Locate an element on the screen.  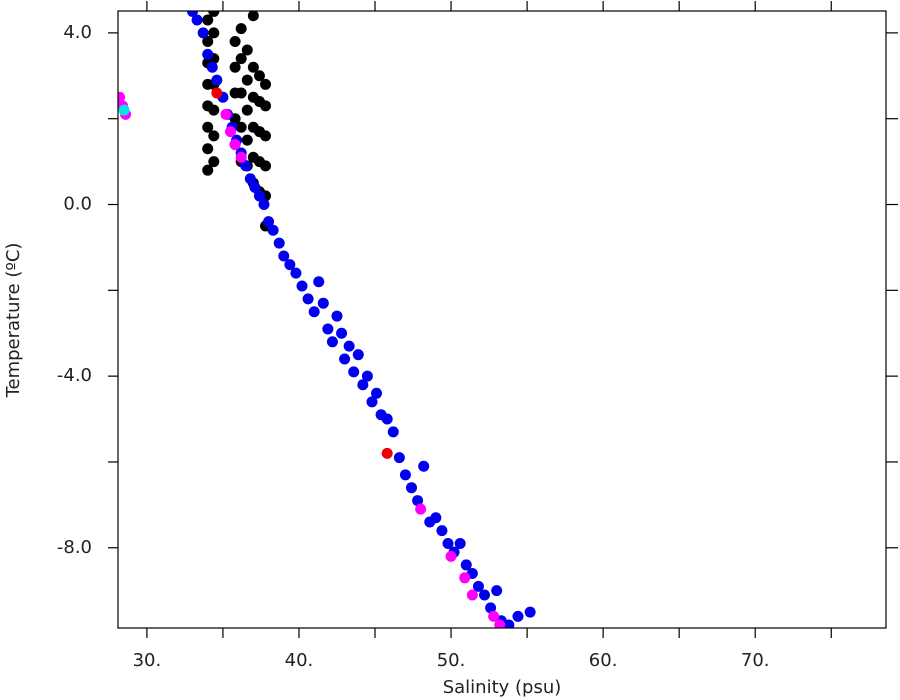
y-tick-label: -4.0 is located at coordinates (74, 375).